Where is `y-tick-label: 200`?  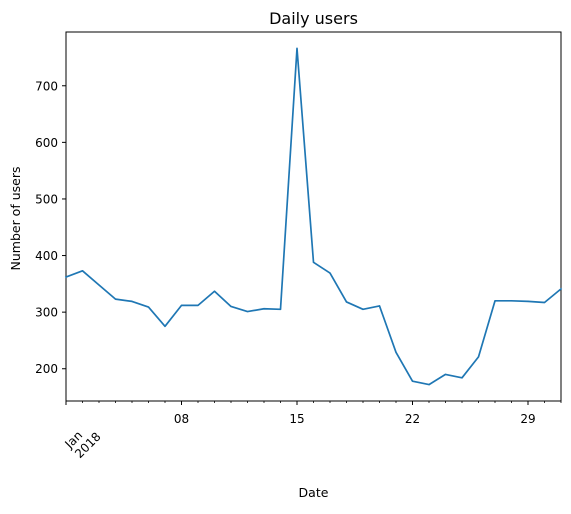 y-tick-label: 200 is located at coordinates (46, 369).